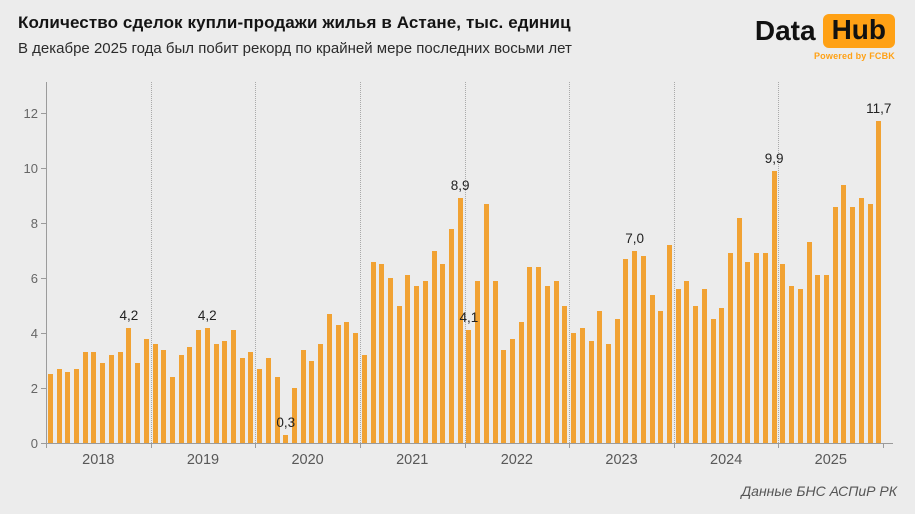 The image size is (915, 514). What do you see at coordinates (858, 31) in the screenshot?
I see `logo-hub-badge: Hub` at bounding box center [858, 31].